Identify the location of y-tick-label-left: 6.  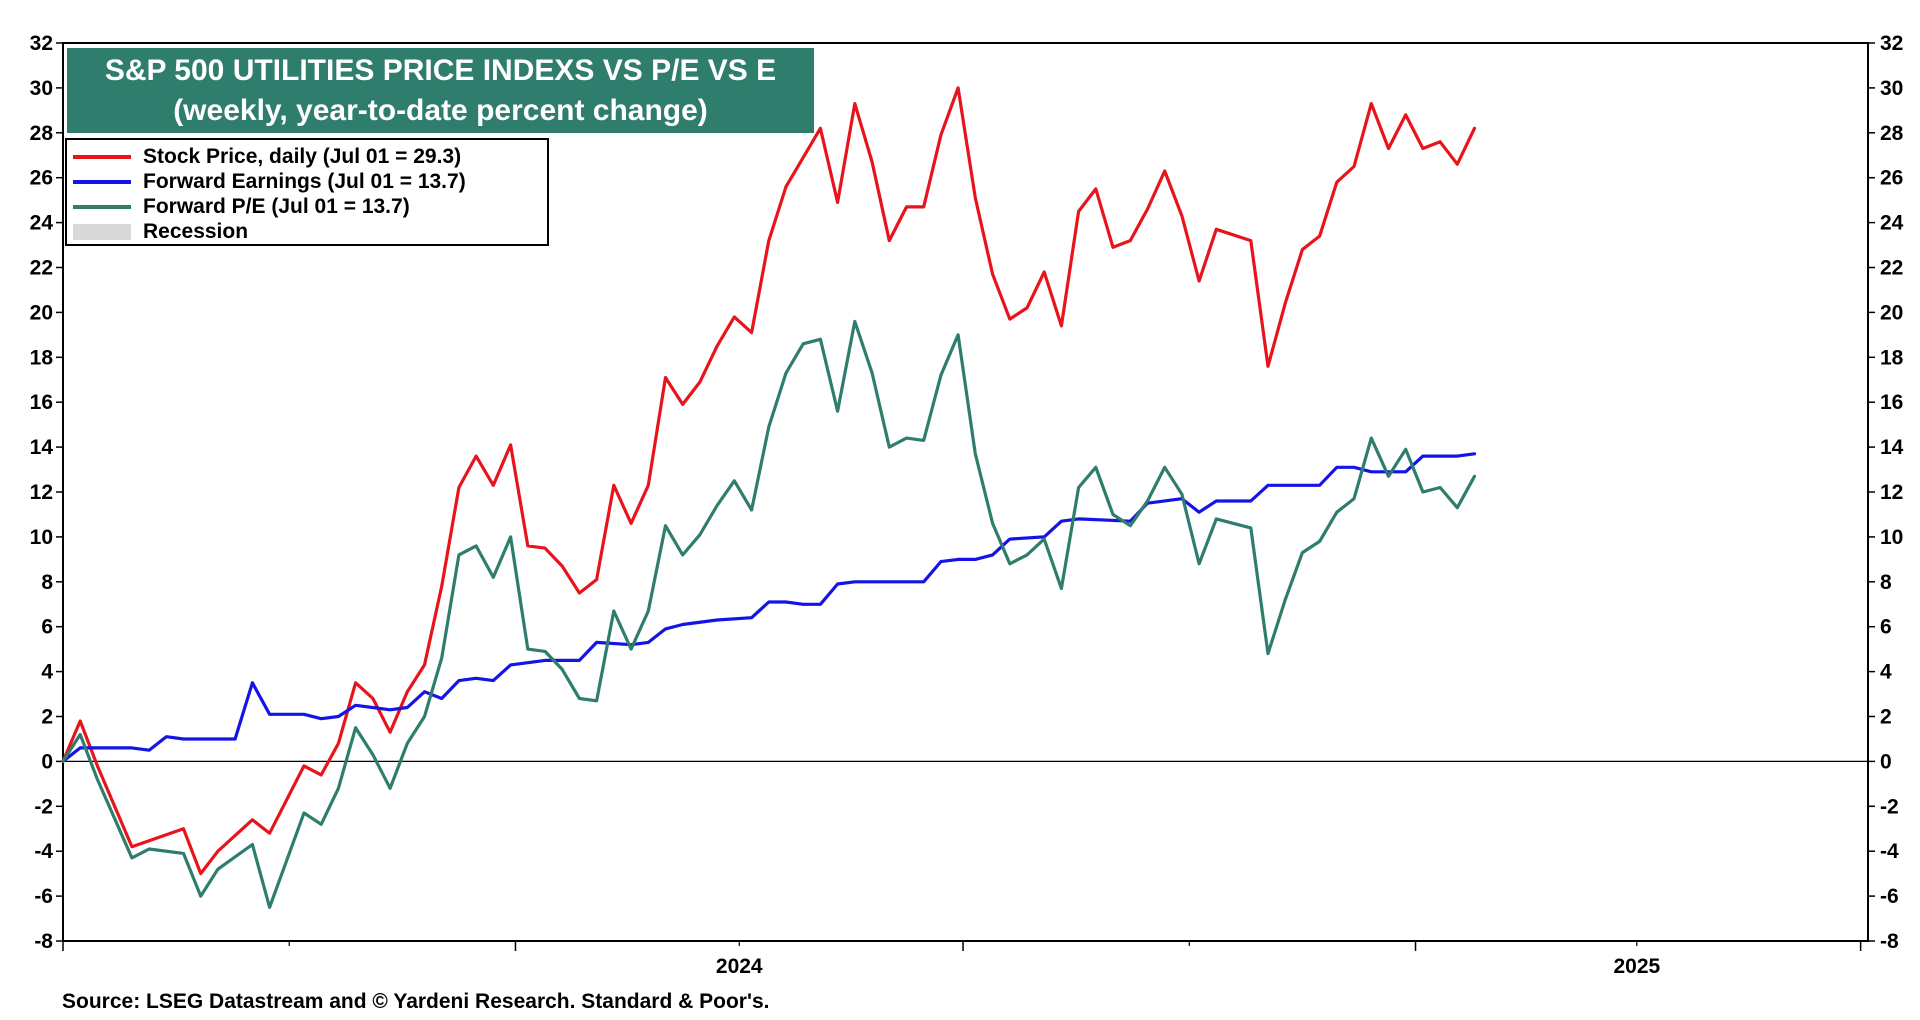
(47, 627).